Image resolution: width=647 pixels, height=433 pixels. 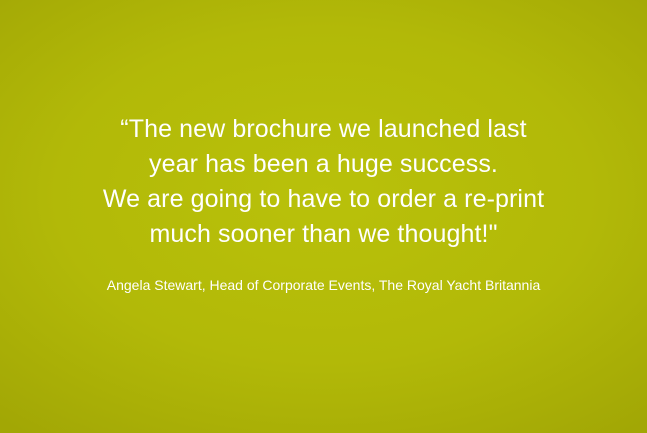 I want to click on quote-line-4: much sooner than we thought!", so click(x=323, y=234).